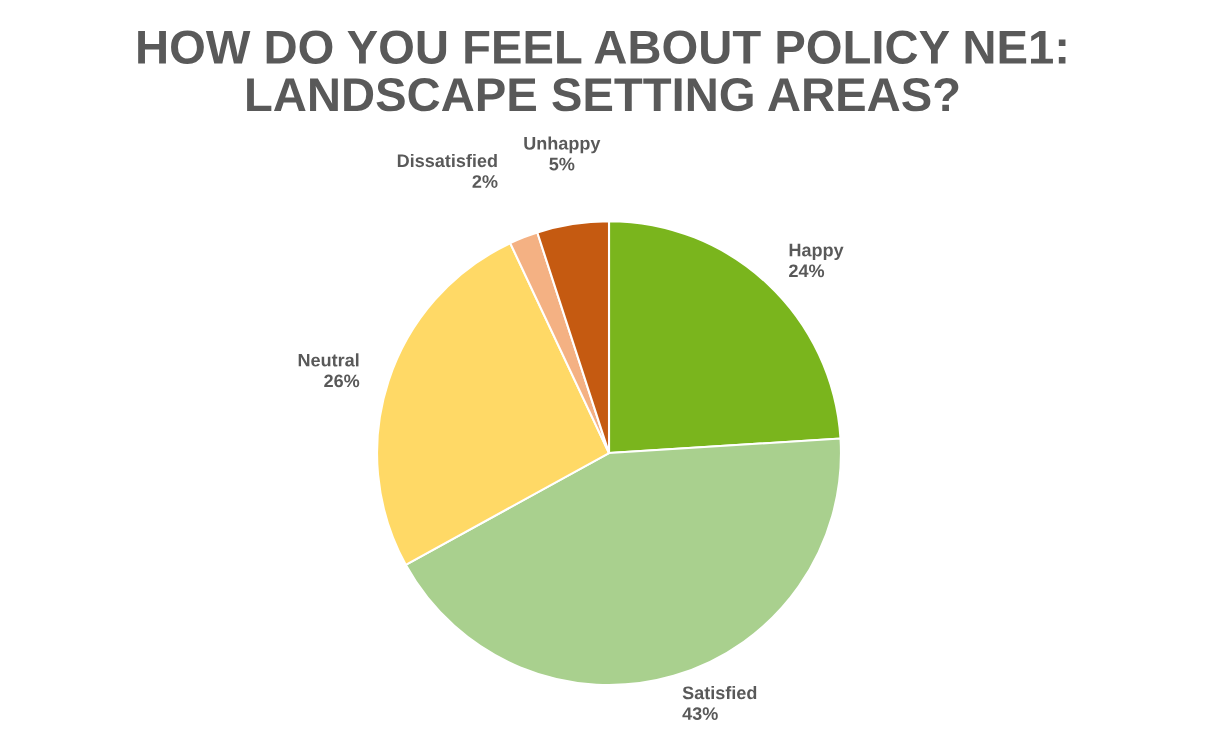  What do you see at coordinates (328, 360) in the screenshot?
I see `slice-label: Neutral` at bounding box center [328, 360].